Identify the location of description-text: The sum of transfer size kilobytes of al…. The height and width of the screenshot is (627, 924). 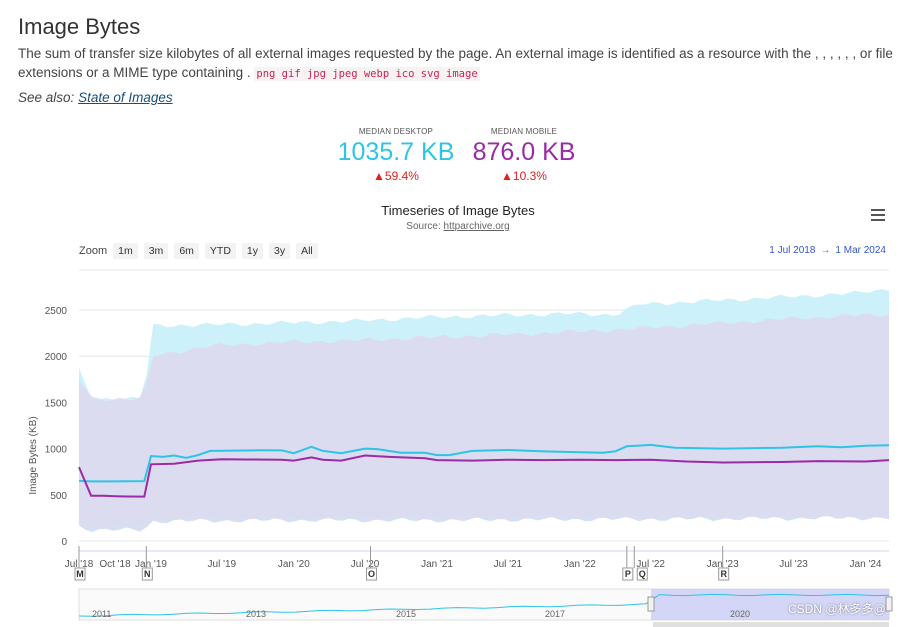
(455, 63).